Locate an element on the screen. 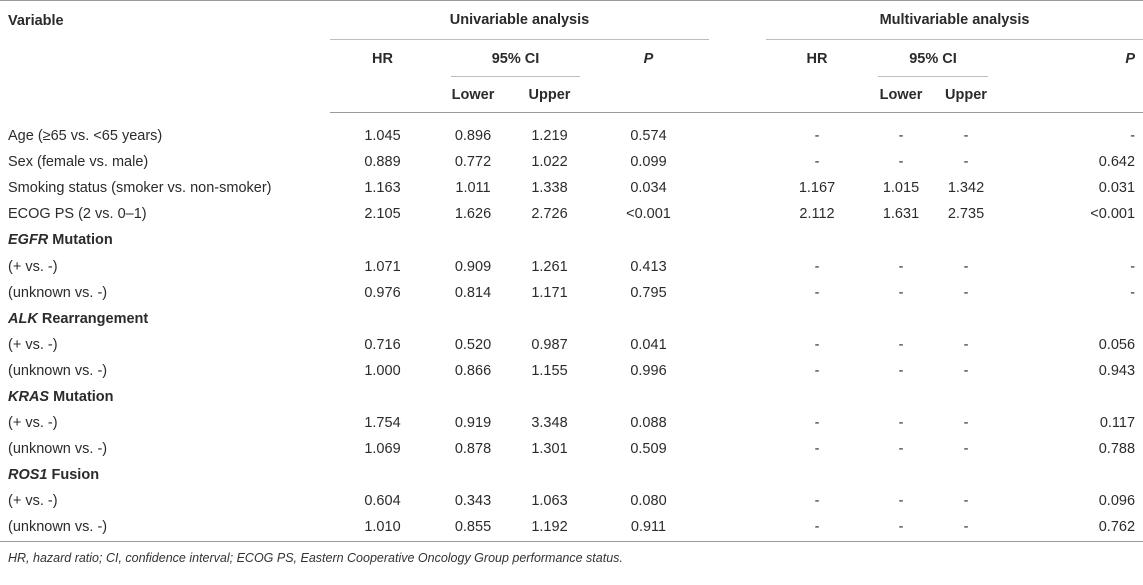 Image resolution: width=1143 pixels, height=585 pixels. cell-u-upper: 1.171 is located at coordinates (549, 292).